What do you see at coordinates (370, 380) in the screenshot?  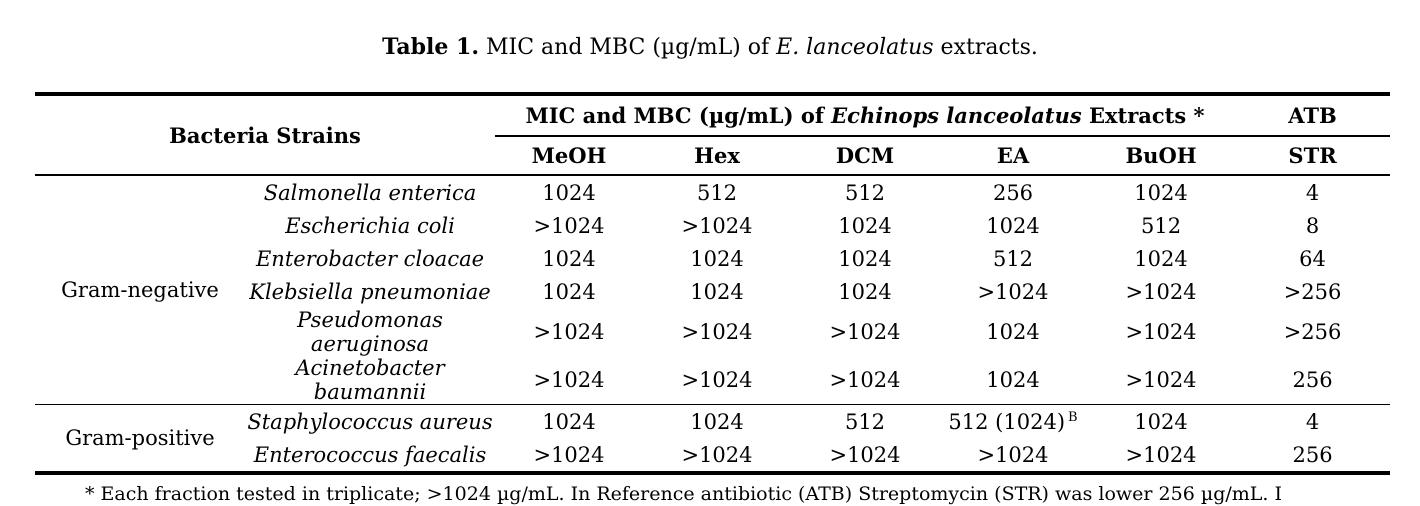 I see `species-name: Acinetobacter baumannii` at bounding box center [370, 380].